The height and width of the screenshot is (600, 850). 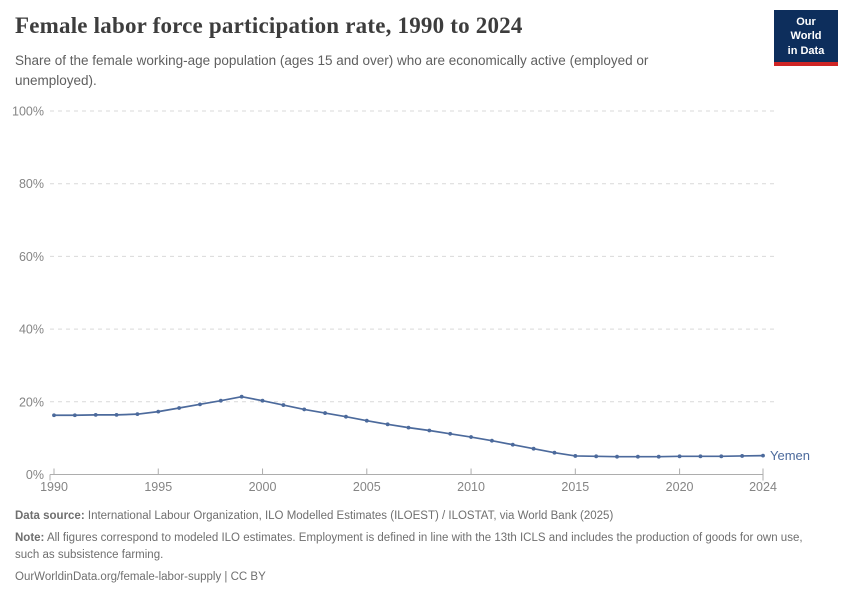 What do you see at coordinates (263, 487) in the screenshot?
I see `x-axis-tick-label: 2000` at bounding box center [263, 487].